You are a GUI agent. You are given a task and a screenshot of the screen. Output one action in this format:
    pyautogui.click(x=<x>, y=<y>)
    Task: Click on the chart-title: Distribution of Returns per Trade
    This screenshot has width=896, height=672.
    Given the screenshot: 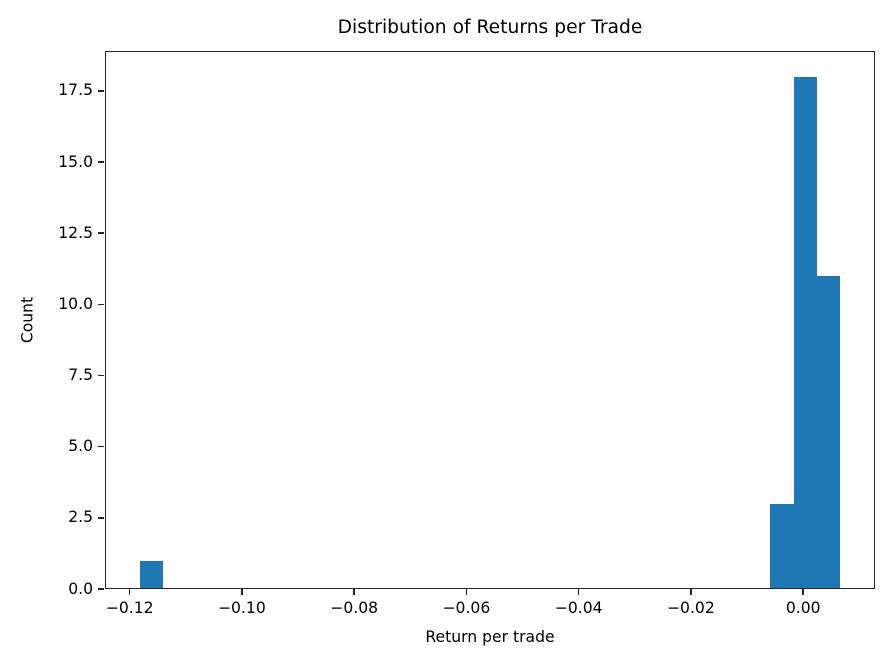 What is the action you would take?
    pyautogui.click(x=490, y=27)
    